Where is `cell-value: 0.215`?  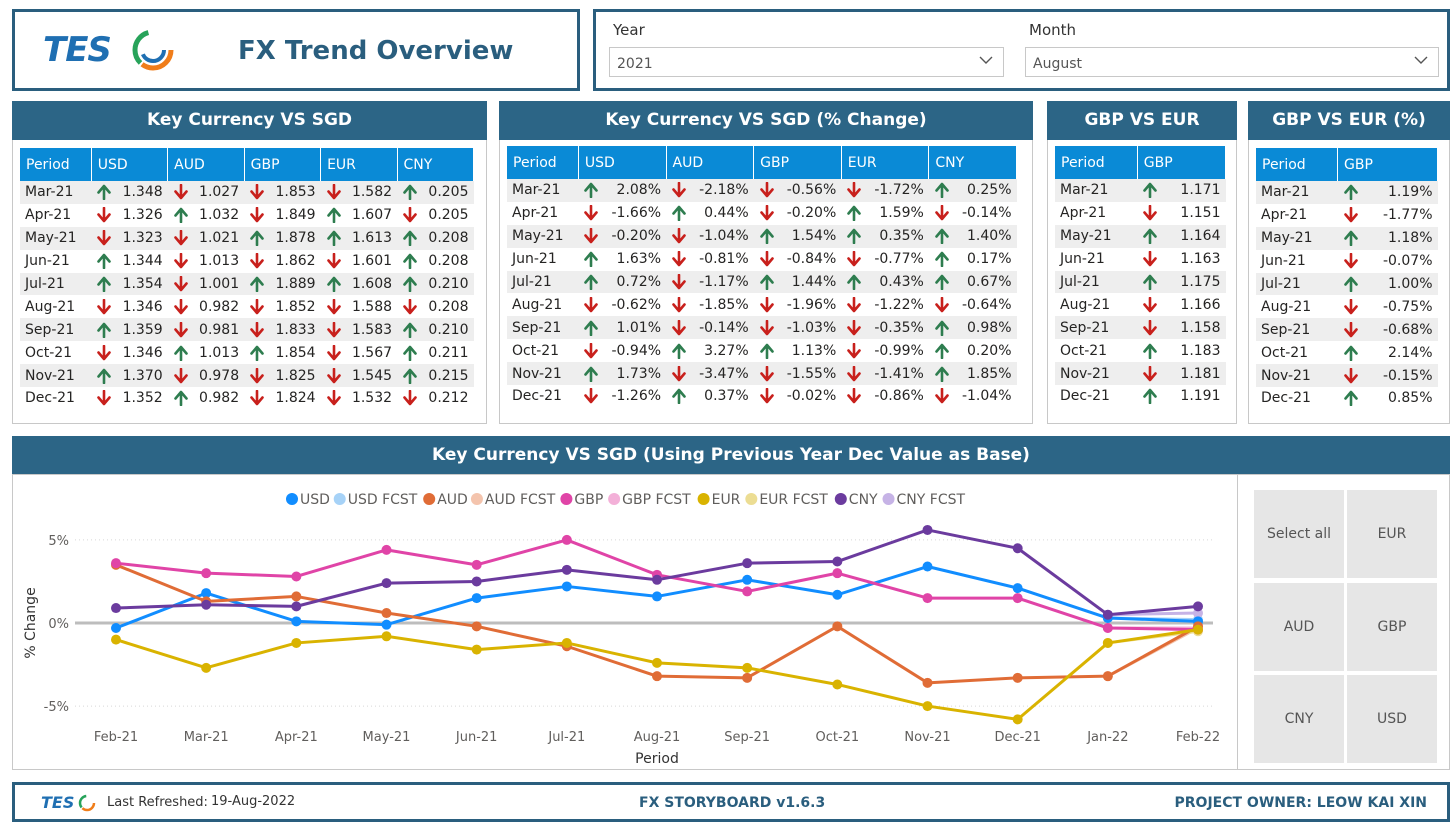 cell-value: 0.215 is located at coordinates (448, 375).